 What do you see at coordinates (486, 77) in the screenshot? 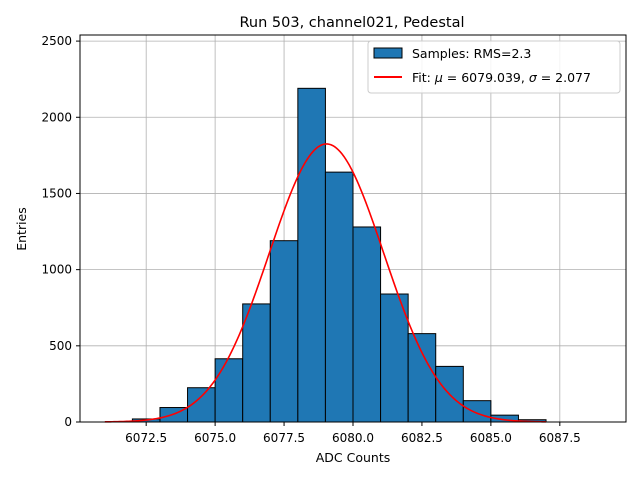
I see `legend-fit-mu-value: = 6079.039,` at bounding box center [486, 77].